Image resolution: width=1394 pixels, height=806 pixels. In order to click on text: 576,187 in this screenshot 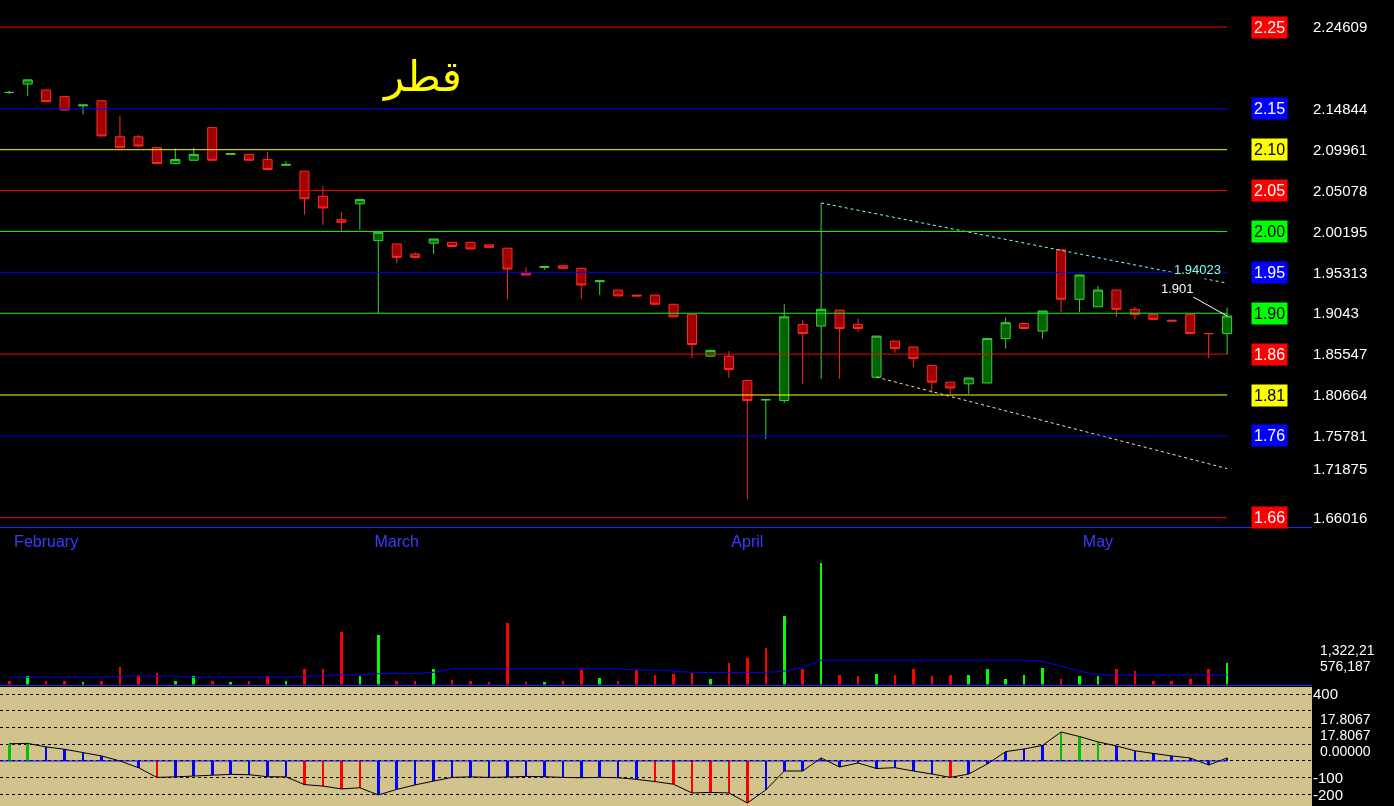, I will do `click(1345, 666)`.